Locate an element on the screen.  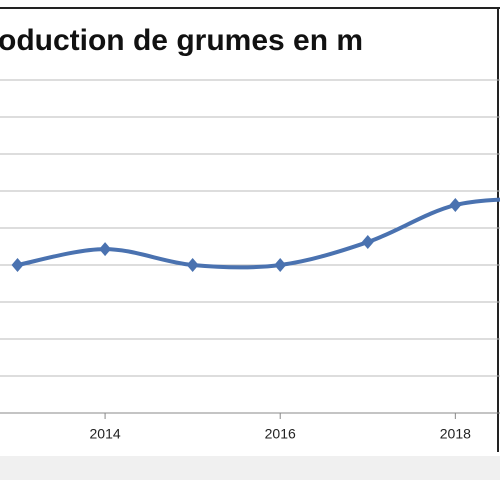
x-tick-label: 2018 is located at coordinates (455, 434).